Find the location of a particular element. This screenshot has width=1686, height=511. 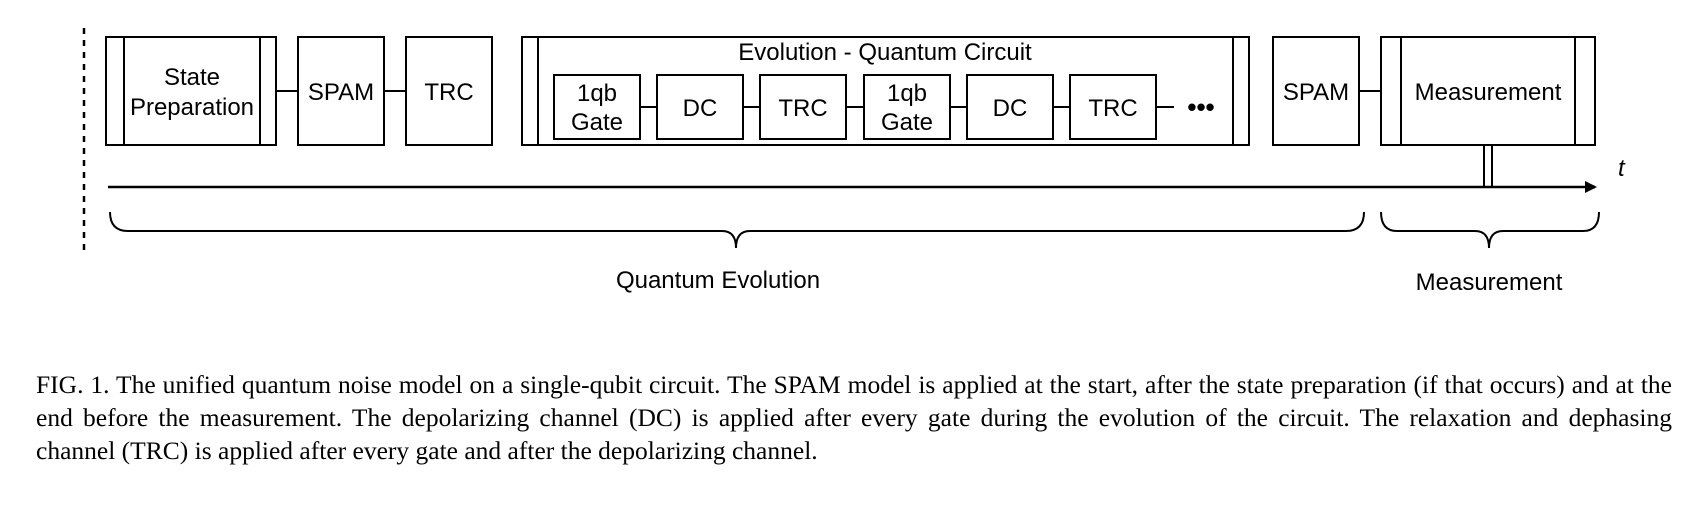

trc-start-block: TRC is located at coordinates (449, 91).